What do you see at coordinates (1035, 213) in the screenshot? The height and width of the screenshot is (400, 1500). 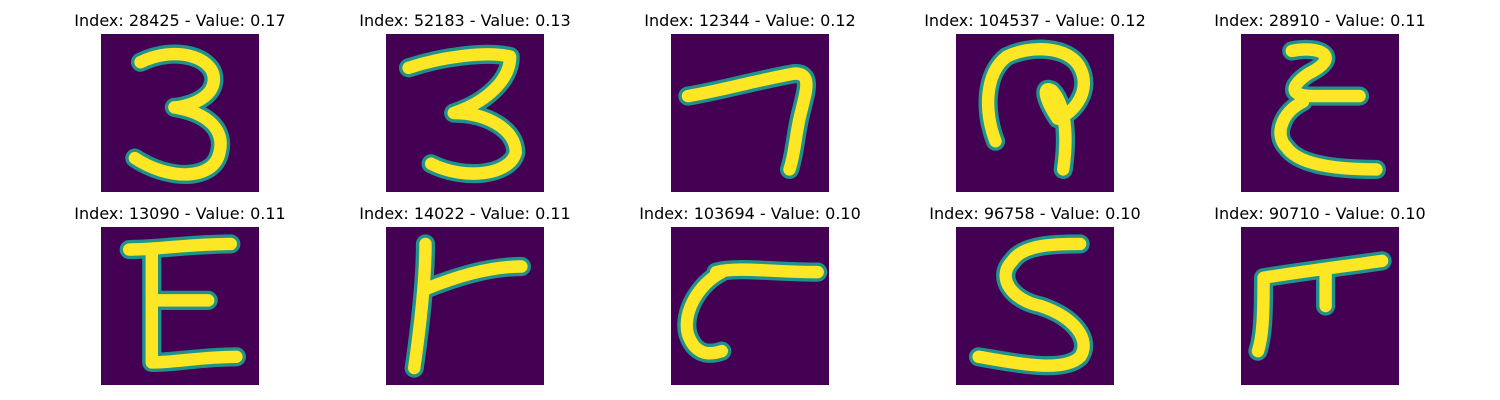 I see `image-title: Index: 96758 - Value: 0.10` at bounding box center [1035, 213].